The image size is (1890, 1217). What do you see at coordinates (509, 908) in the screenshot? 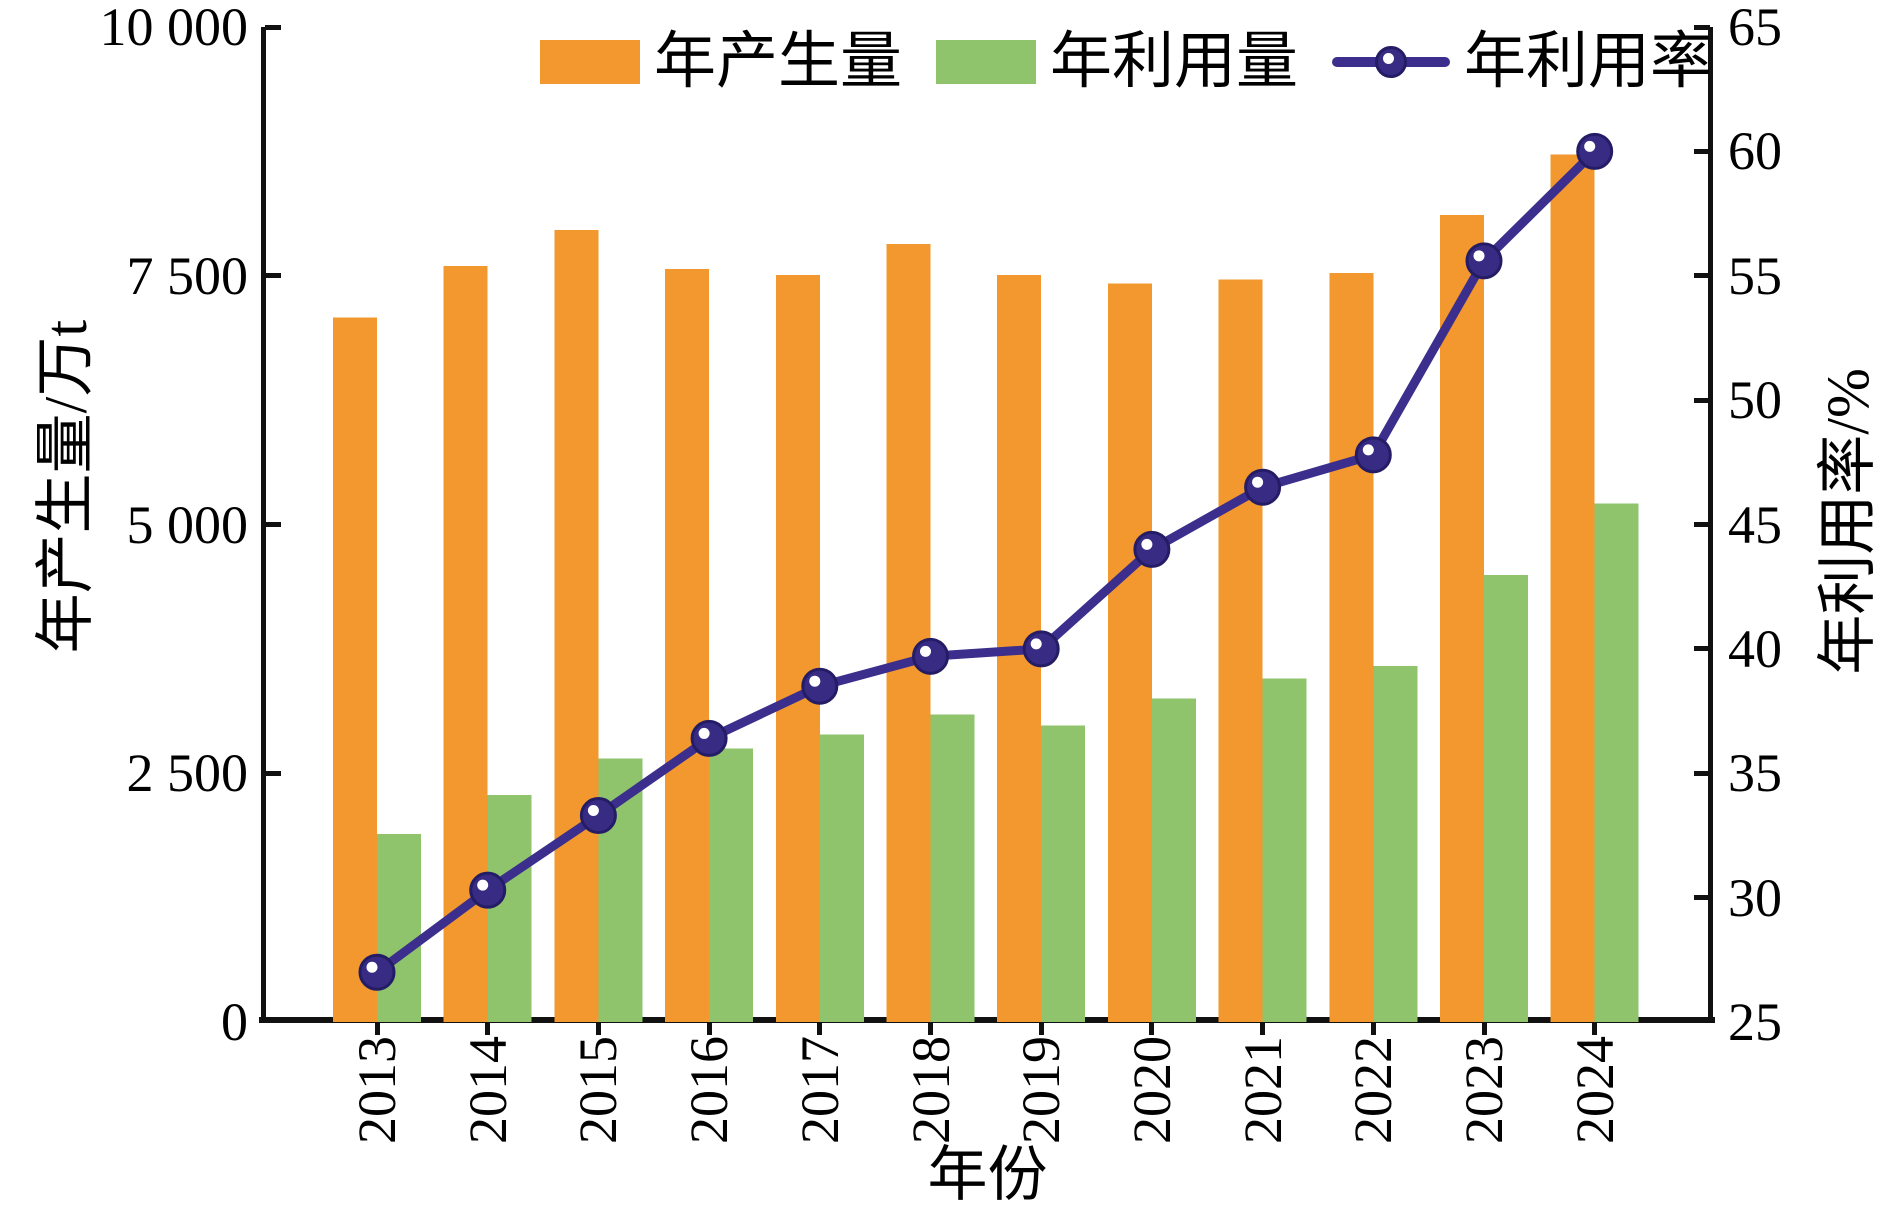
I see `bar-utilization-2014` at bounding box center [509, 908].